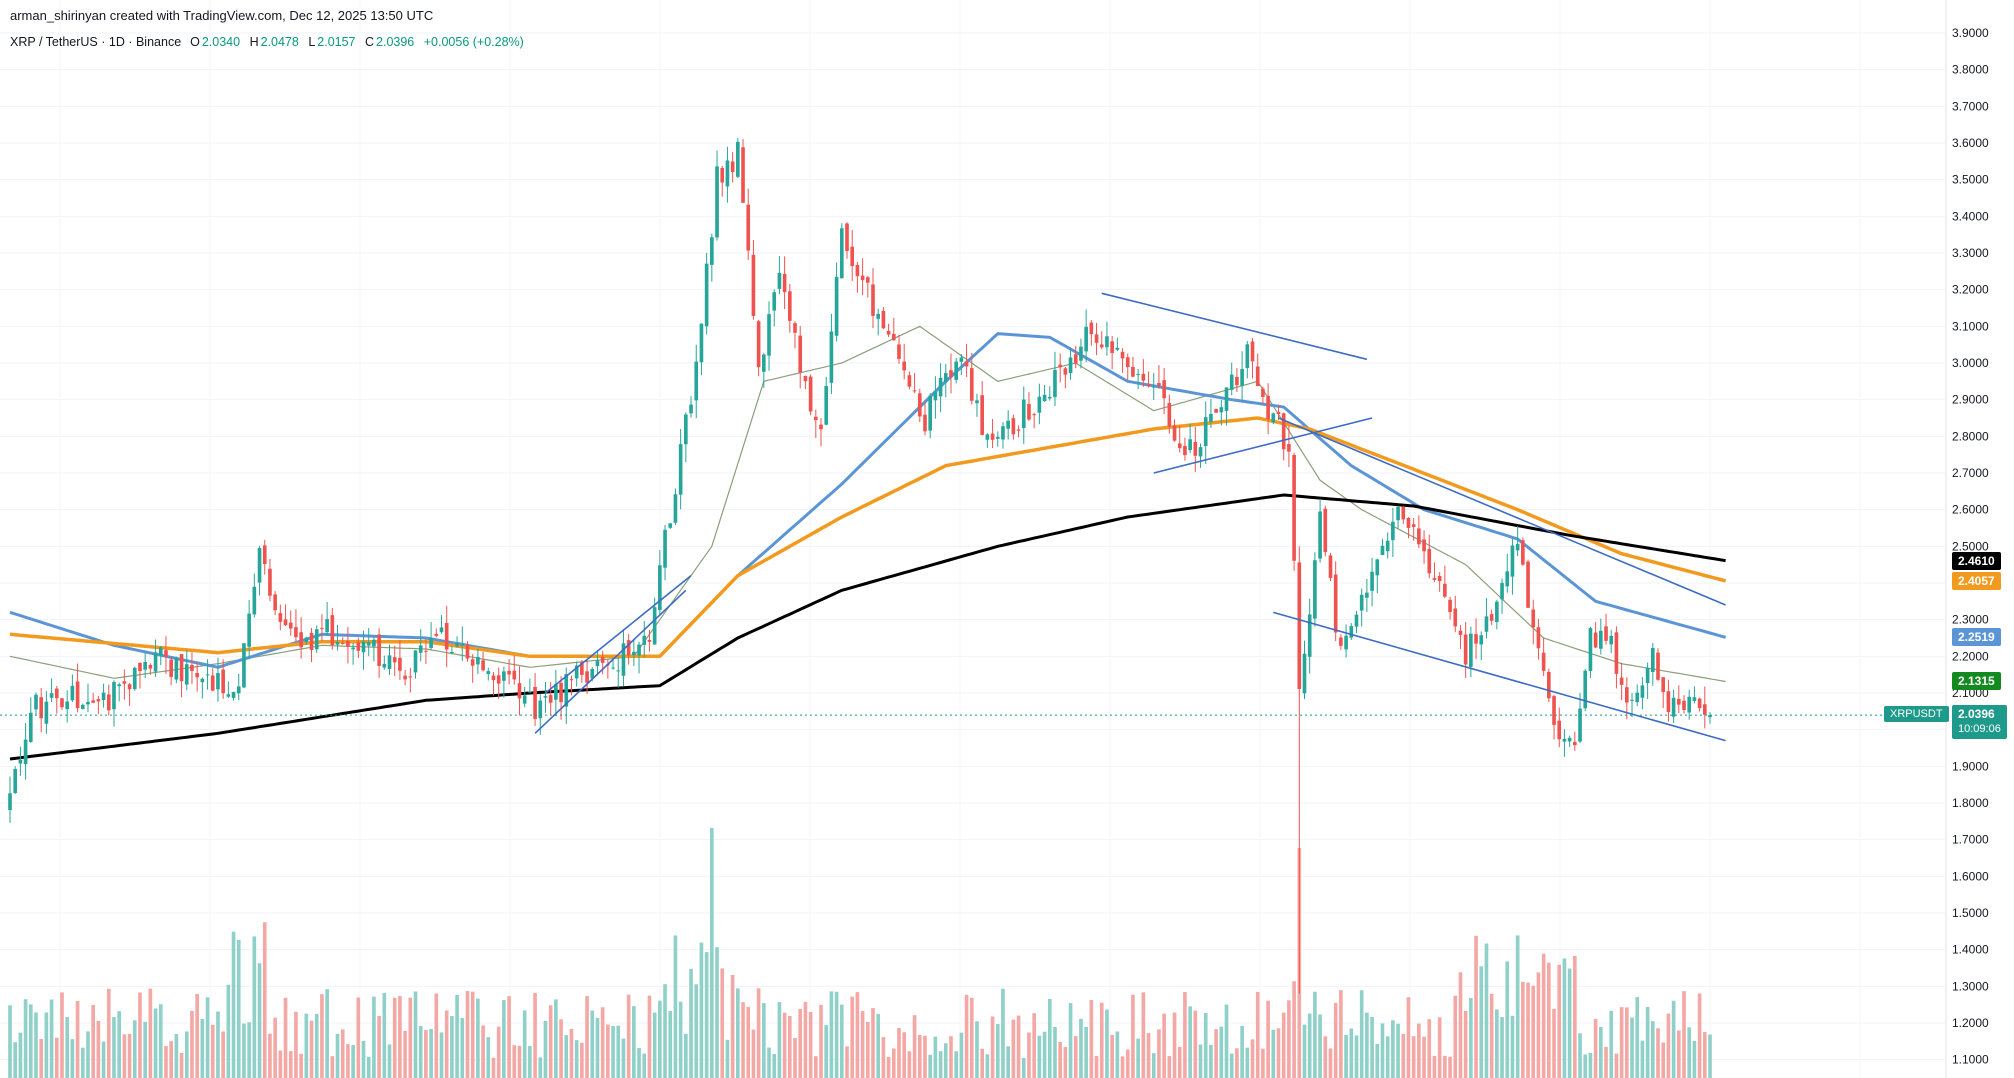 The width and height of the screenshot is (2014, 1078). Describe the element at coordinates (96, 42) in the screenshot. I see `symbol-label: XRP / TetherUS · 1D · Binance` at that location.